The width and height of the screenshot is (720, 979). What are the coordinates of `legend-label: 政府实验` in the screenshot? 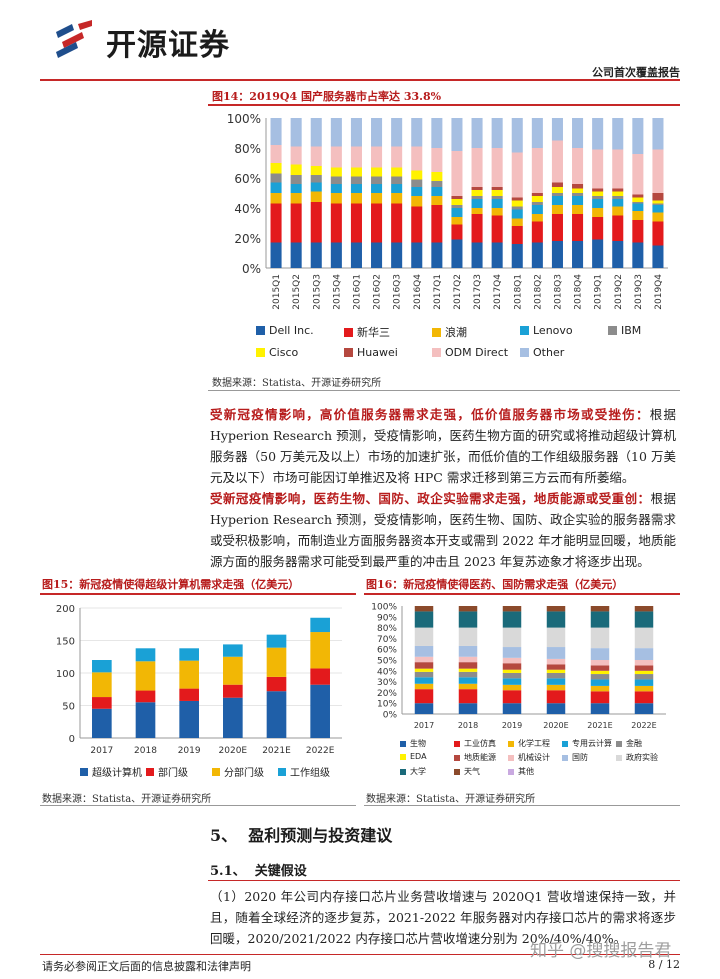 It's located at (642, 757).